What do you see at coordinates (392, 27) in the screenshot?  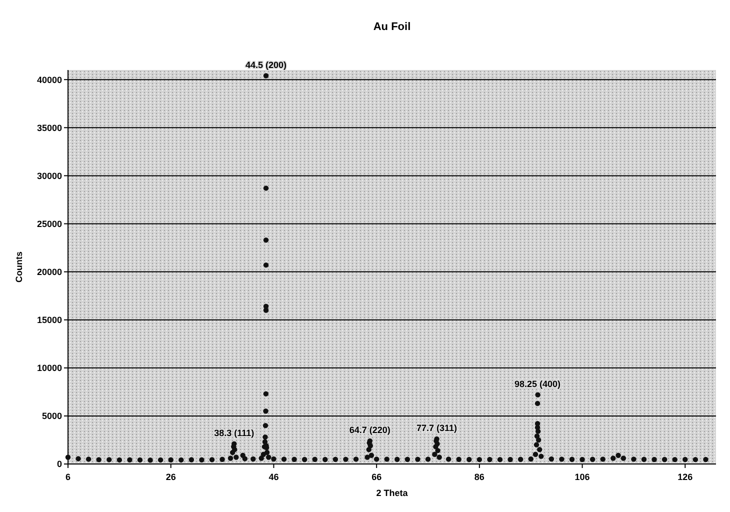 I see `chart-title: Au Foil` at bounding box center [392, 27].